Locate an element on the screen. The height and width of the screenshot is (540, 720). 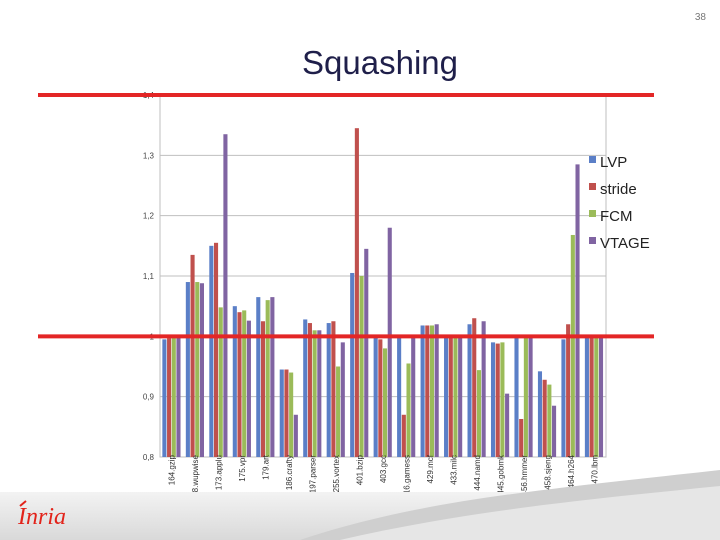
slide-title: Squashing is located at coordinates (380, 62).